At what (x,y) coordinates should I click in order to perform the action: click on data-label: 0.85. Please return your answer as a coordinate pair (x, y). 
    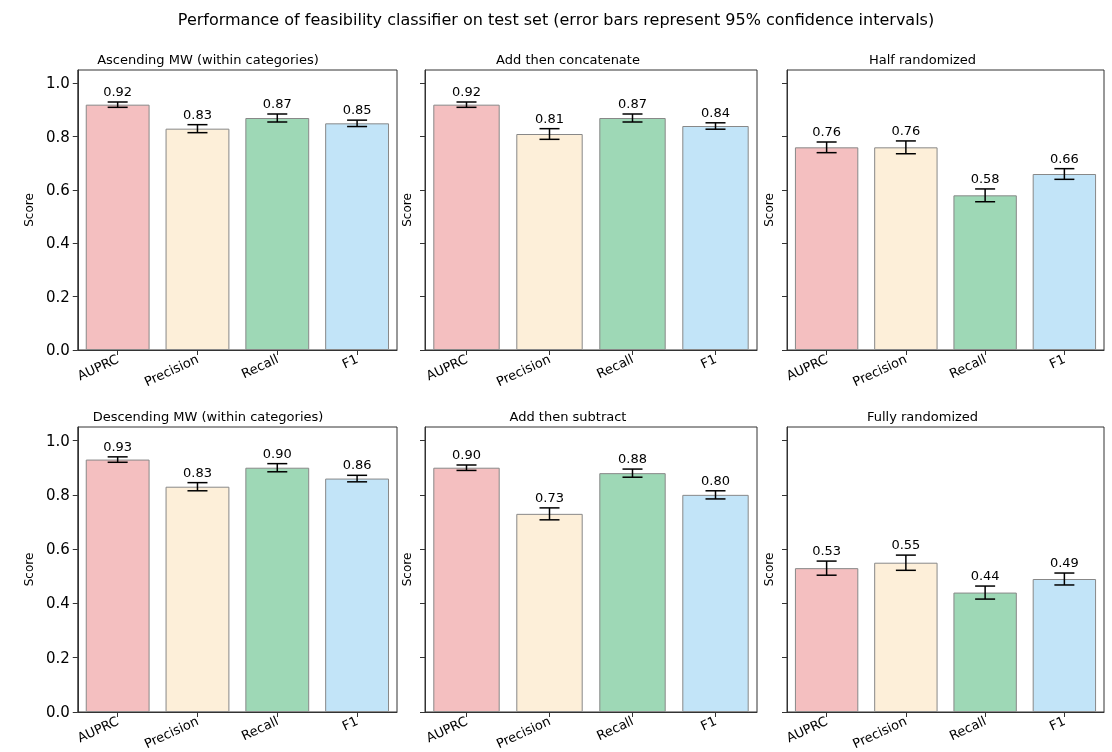
    Looking at the image, I should click on (357, 110).